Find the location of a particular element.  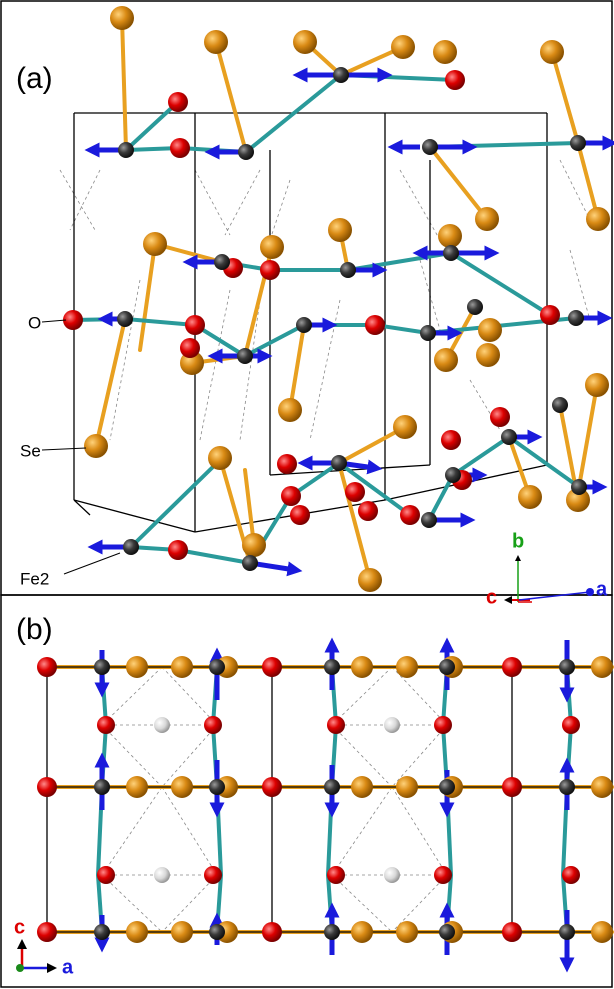

axis-label: a is located at coordinates (68, 967).